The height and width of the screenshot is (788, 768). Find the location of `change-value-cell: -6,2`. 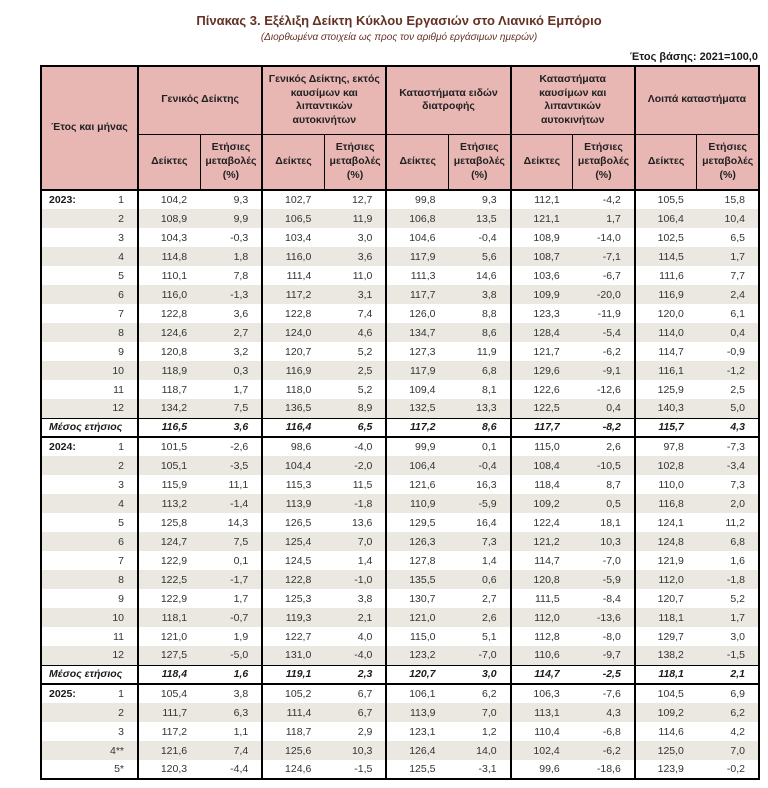

change-value-cell: -6,2 is located at coordinates (611, 351).